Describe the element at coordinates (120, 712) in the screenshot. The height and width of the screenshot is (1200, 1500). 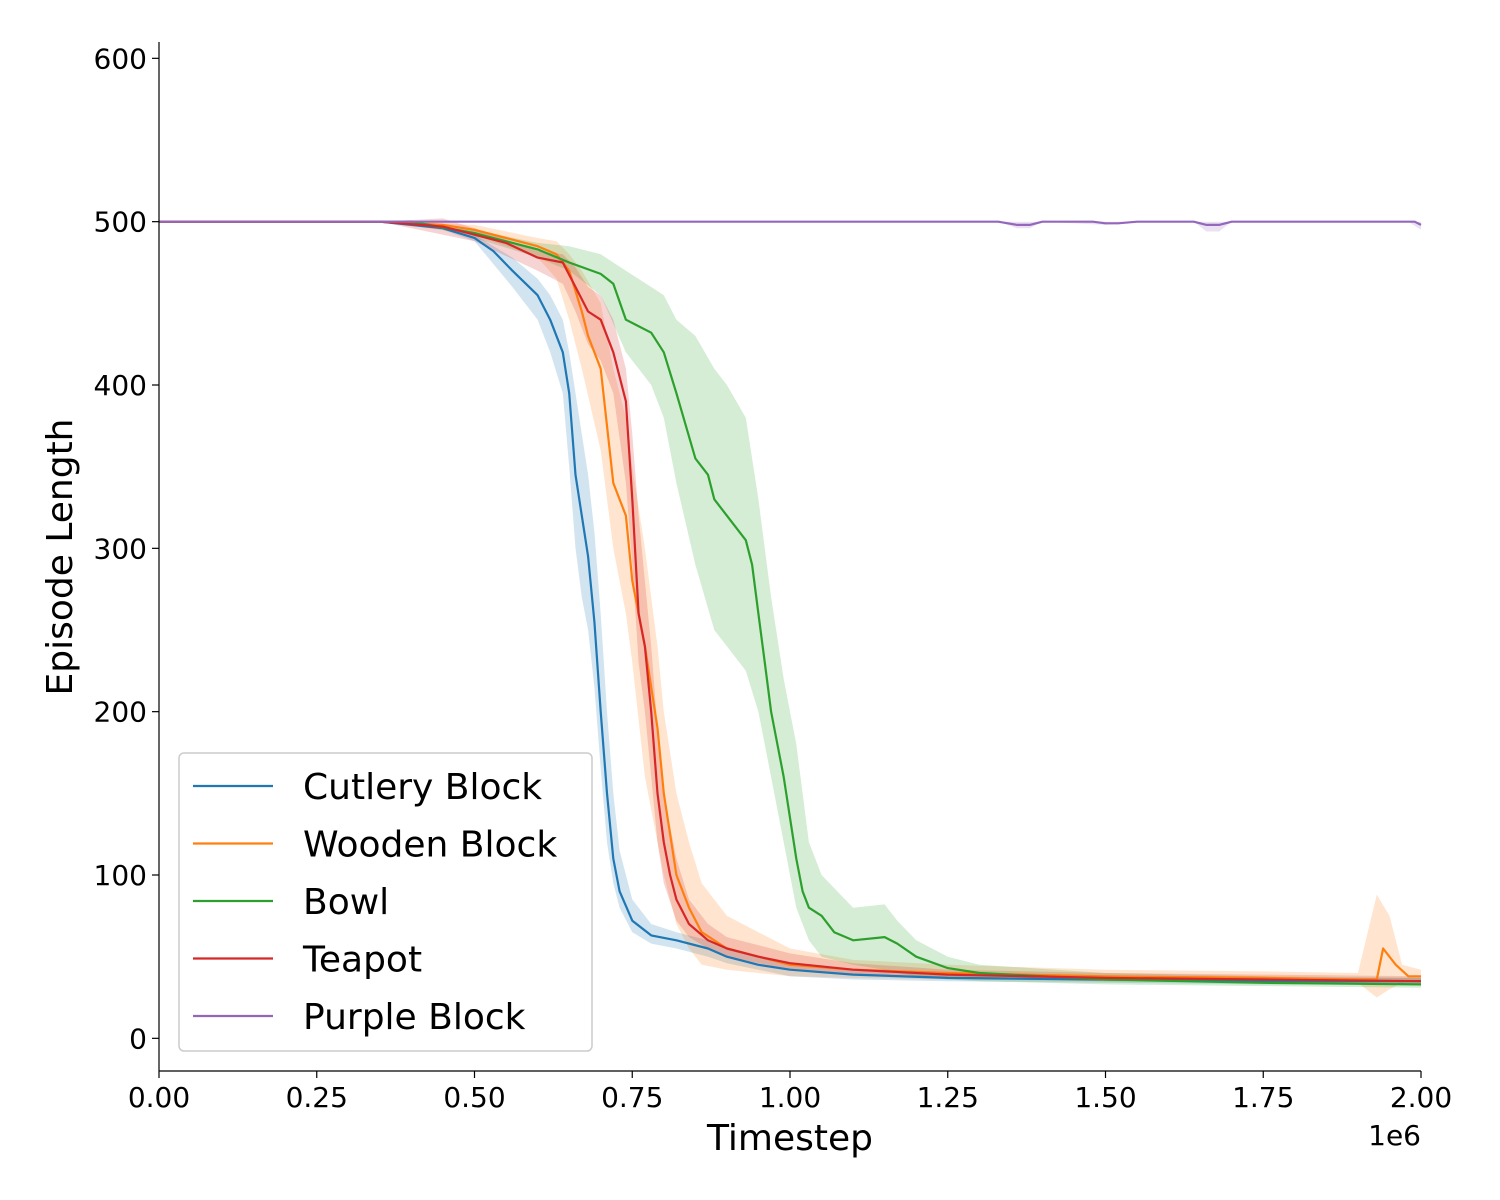
I see `y-tick-label: 200` at that location.